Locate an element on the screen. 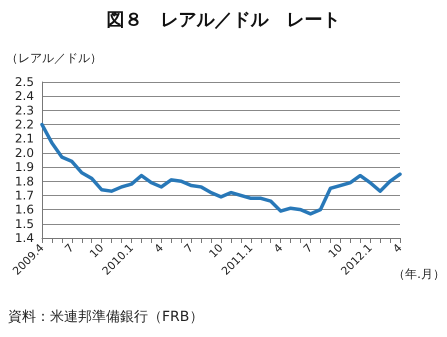 The height and width of the screenshot is (337, 447). y-tick-label: 2.0 is located at coordinates (24, 153).